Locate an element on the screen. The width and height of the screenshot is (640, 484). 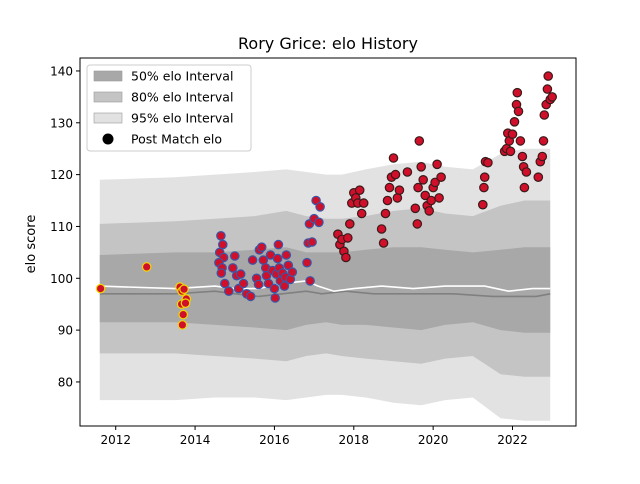
legend-item-80-interval-swatch is located at coordinates (108, 97).